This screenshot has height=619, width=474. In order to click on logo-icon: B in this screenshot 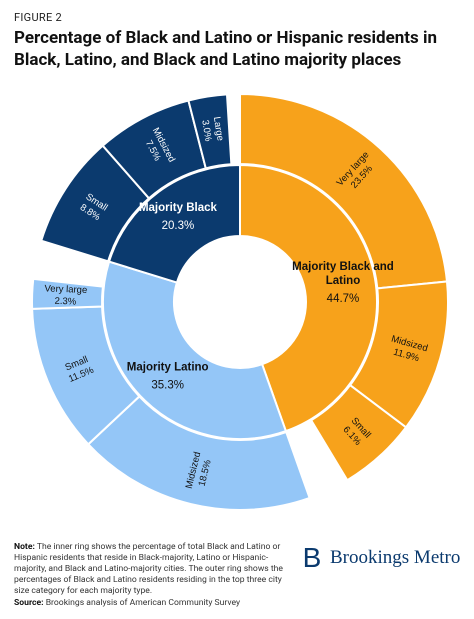, I will do `click(312, 558)`.